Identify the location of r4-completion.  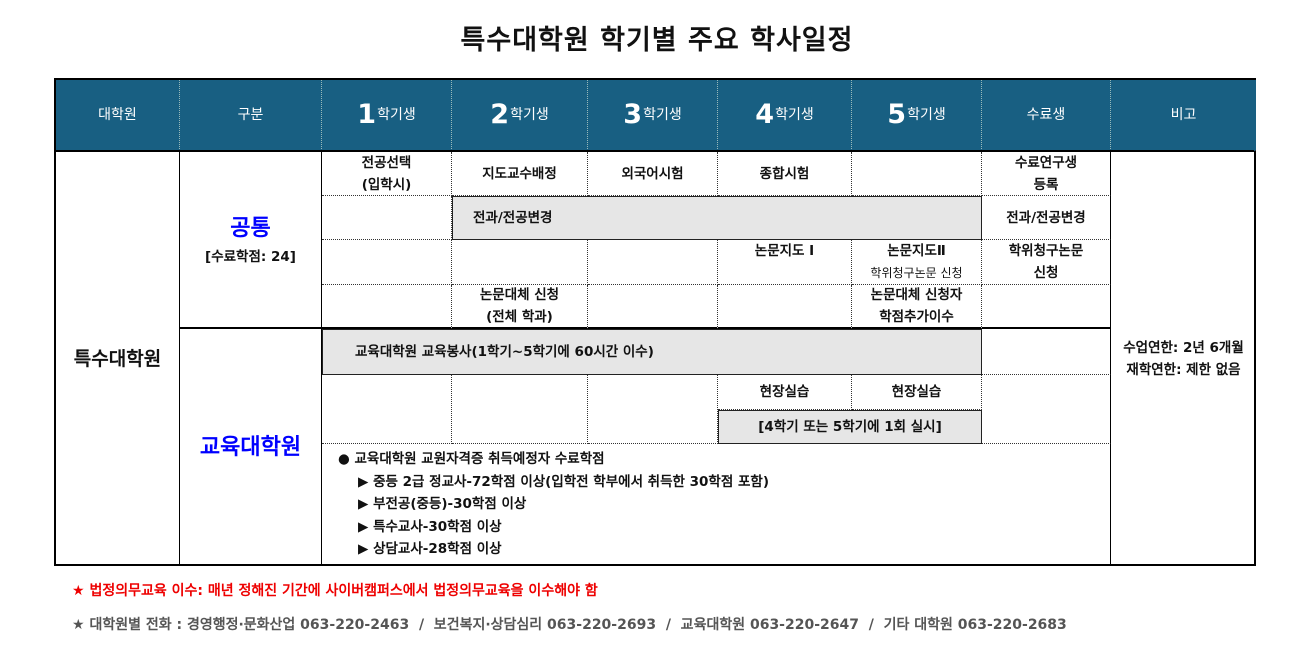
(1046, 307).